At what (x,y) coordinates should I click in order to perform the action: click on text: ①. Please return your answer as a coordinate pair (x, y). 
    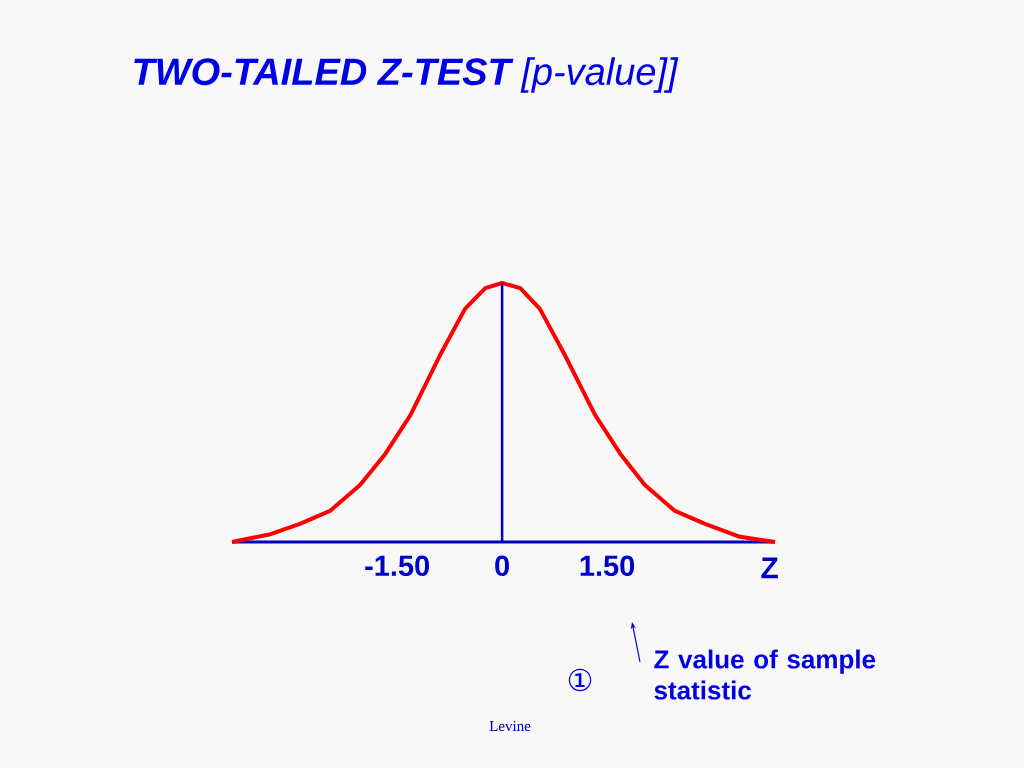
    Looking at the image, I should click on (580, 680).